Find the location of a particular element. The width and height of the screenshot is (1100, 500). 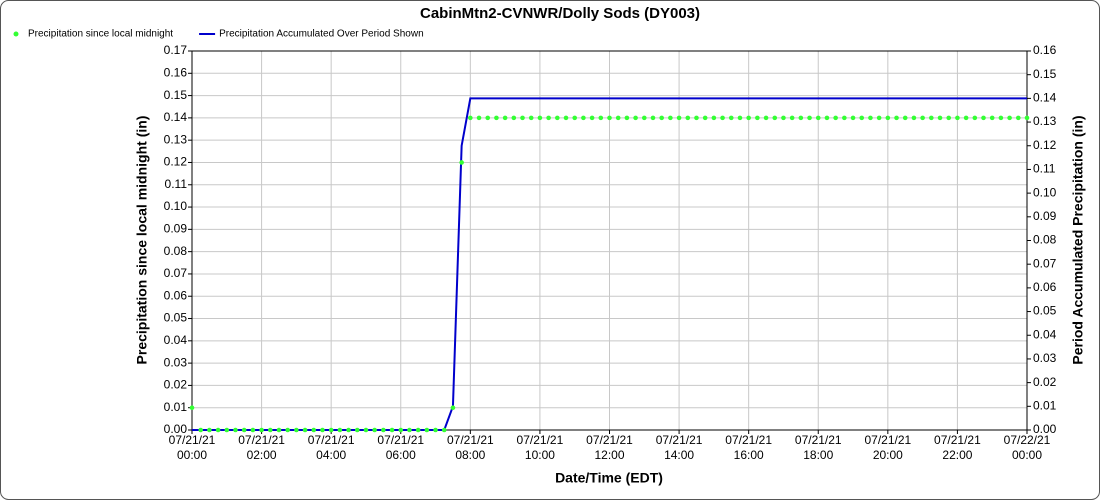

legend-marker is located at coordinates (16, 34).